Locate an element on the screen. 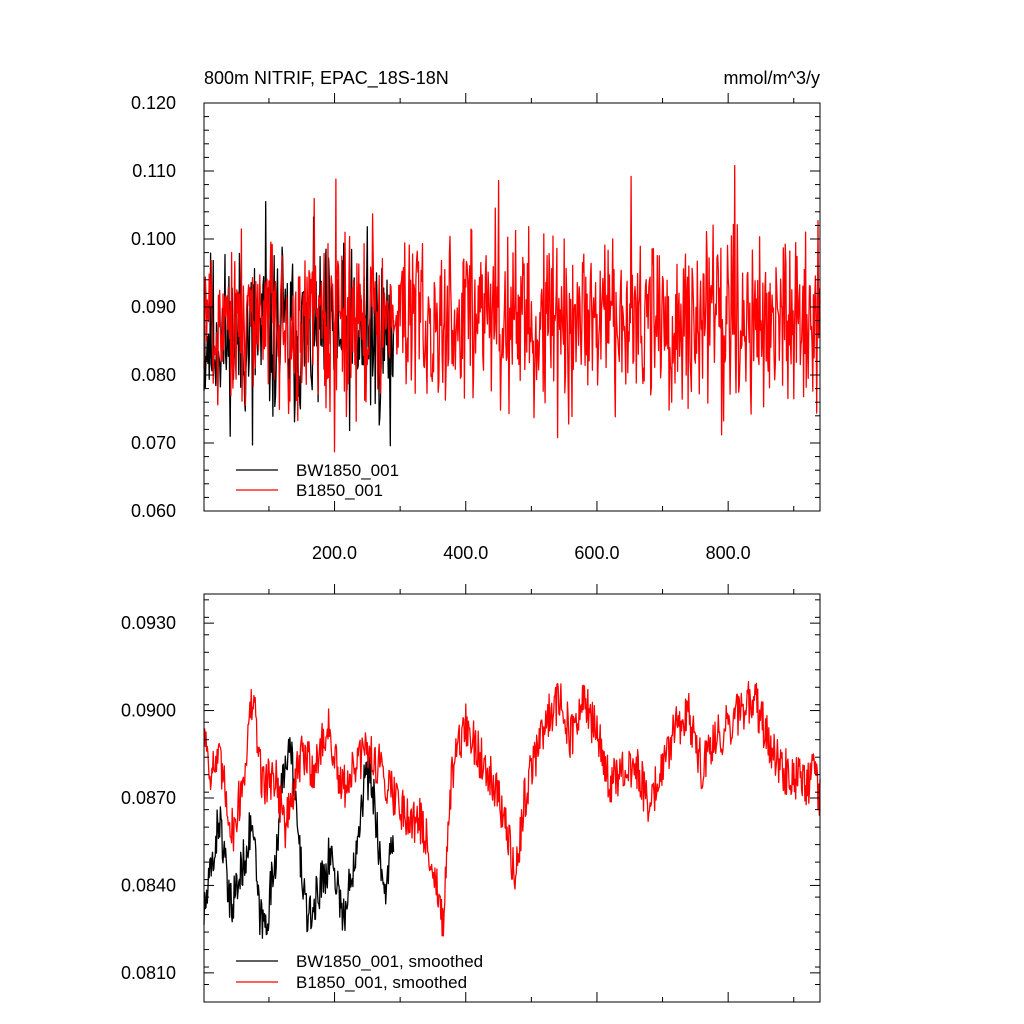  legend-label-b1850-smoothed: B1850_001, smoothed is located at coordinates (381, 982).